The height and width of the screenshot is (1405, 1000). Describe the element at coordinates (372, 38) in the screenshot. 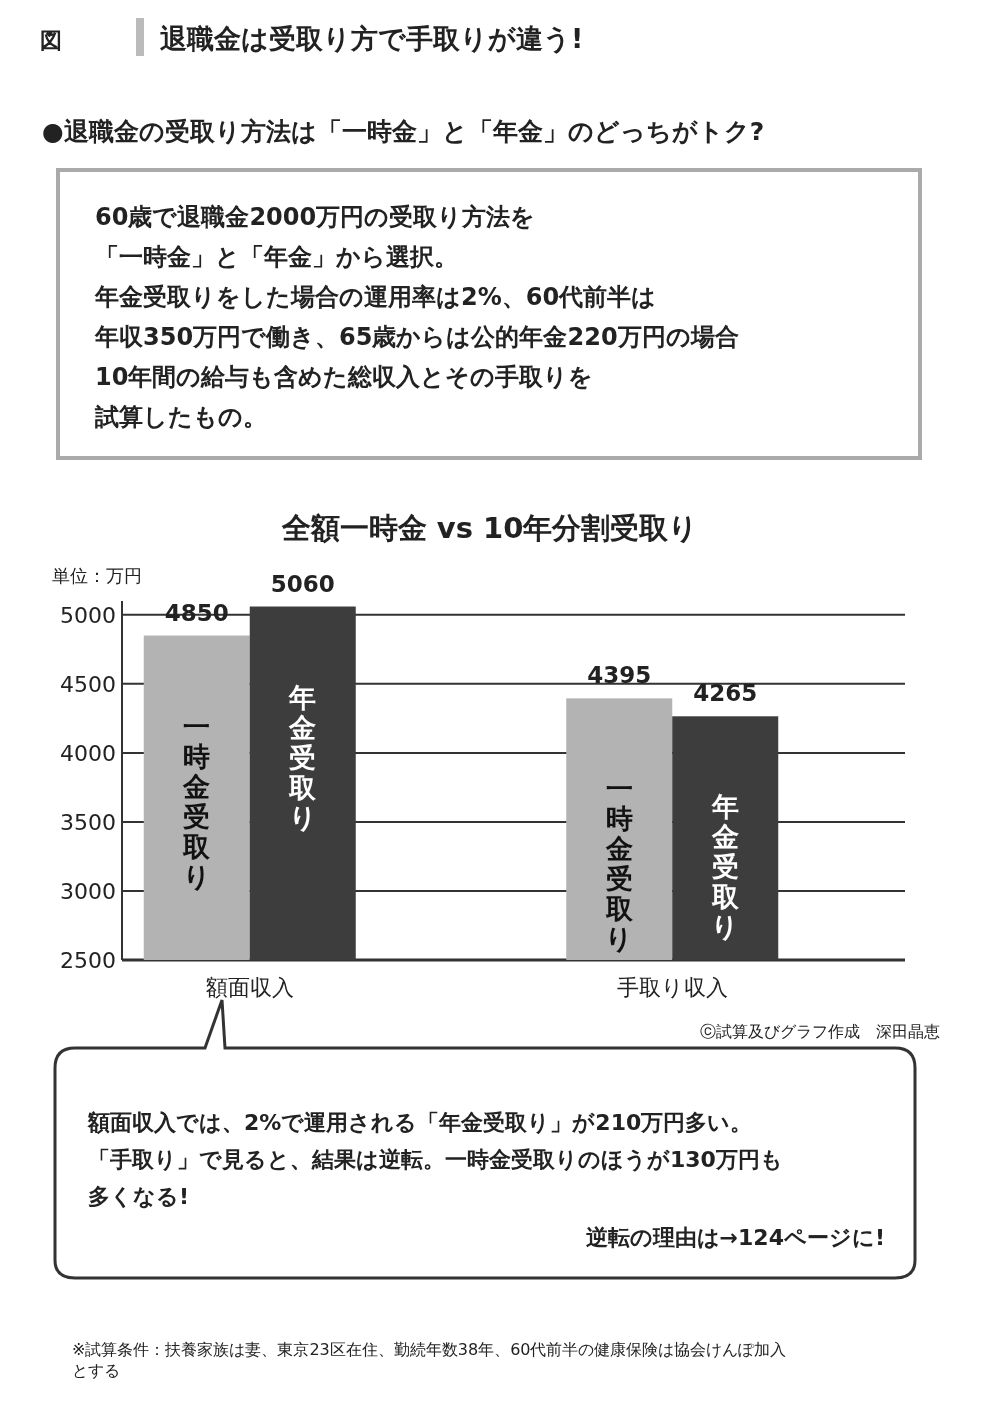

I see `text: 退職金は受取り方で手取りが違う!` at that location.